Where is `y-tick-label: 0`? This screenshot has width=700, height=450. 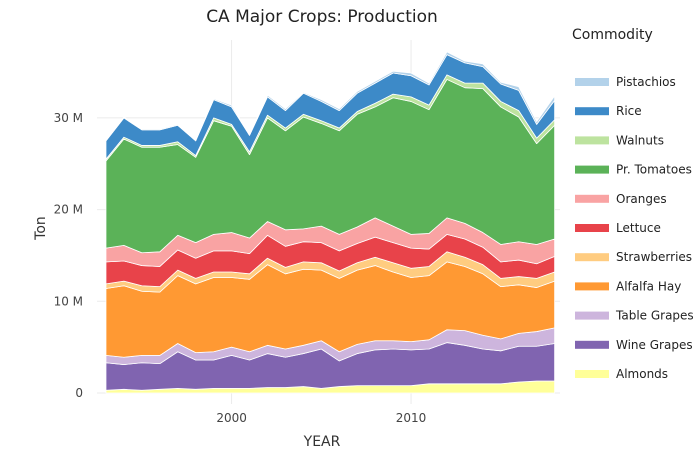
y-tick-label: 0 is located at coordinates (79, 393).